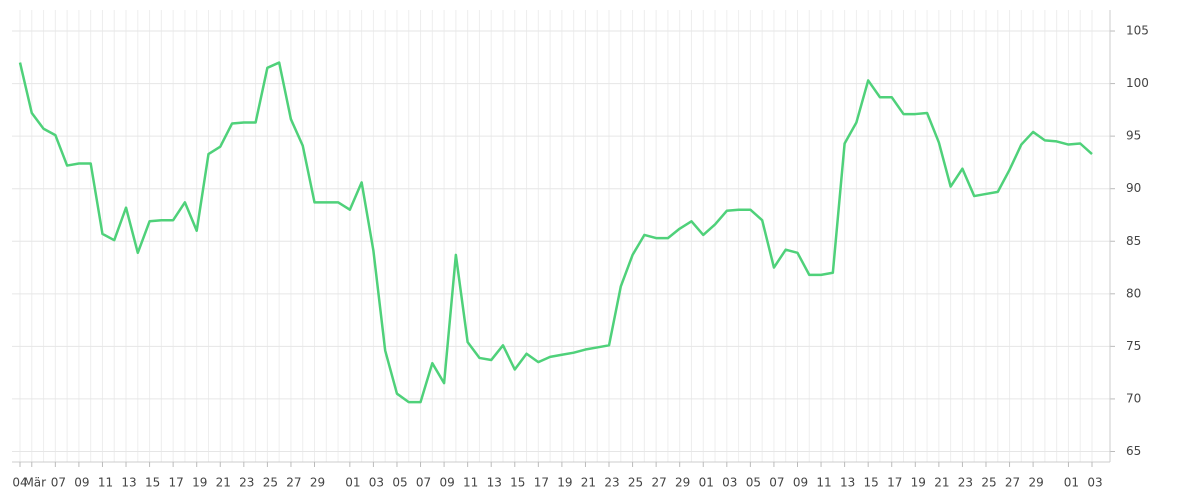 Image resolution: width=1200 pixels, height=500 pixels. Describe the element at coordinates (1133, 398) in the screenshot. I see `y-tick-label: 70` at that location.